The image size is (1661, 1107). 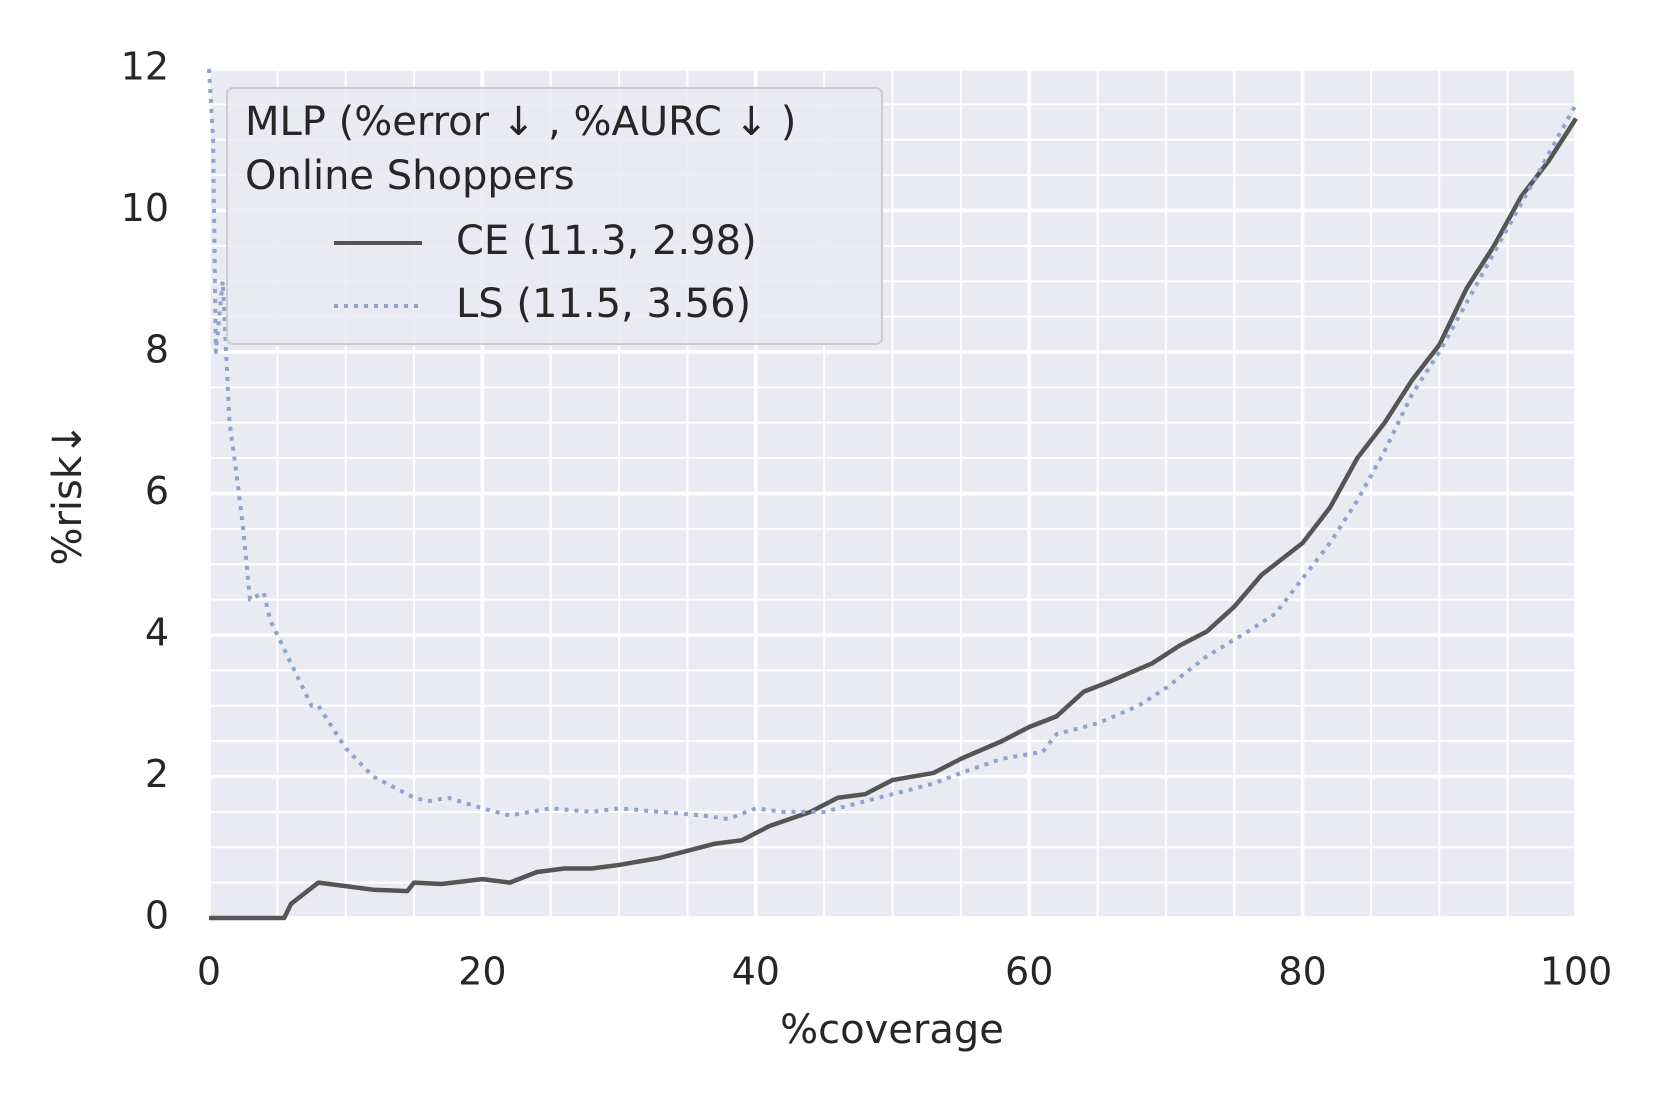 I want to click on x-tick-label: 60, so click(x=1029, y=972).